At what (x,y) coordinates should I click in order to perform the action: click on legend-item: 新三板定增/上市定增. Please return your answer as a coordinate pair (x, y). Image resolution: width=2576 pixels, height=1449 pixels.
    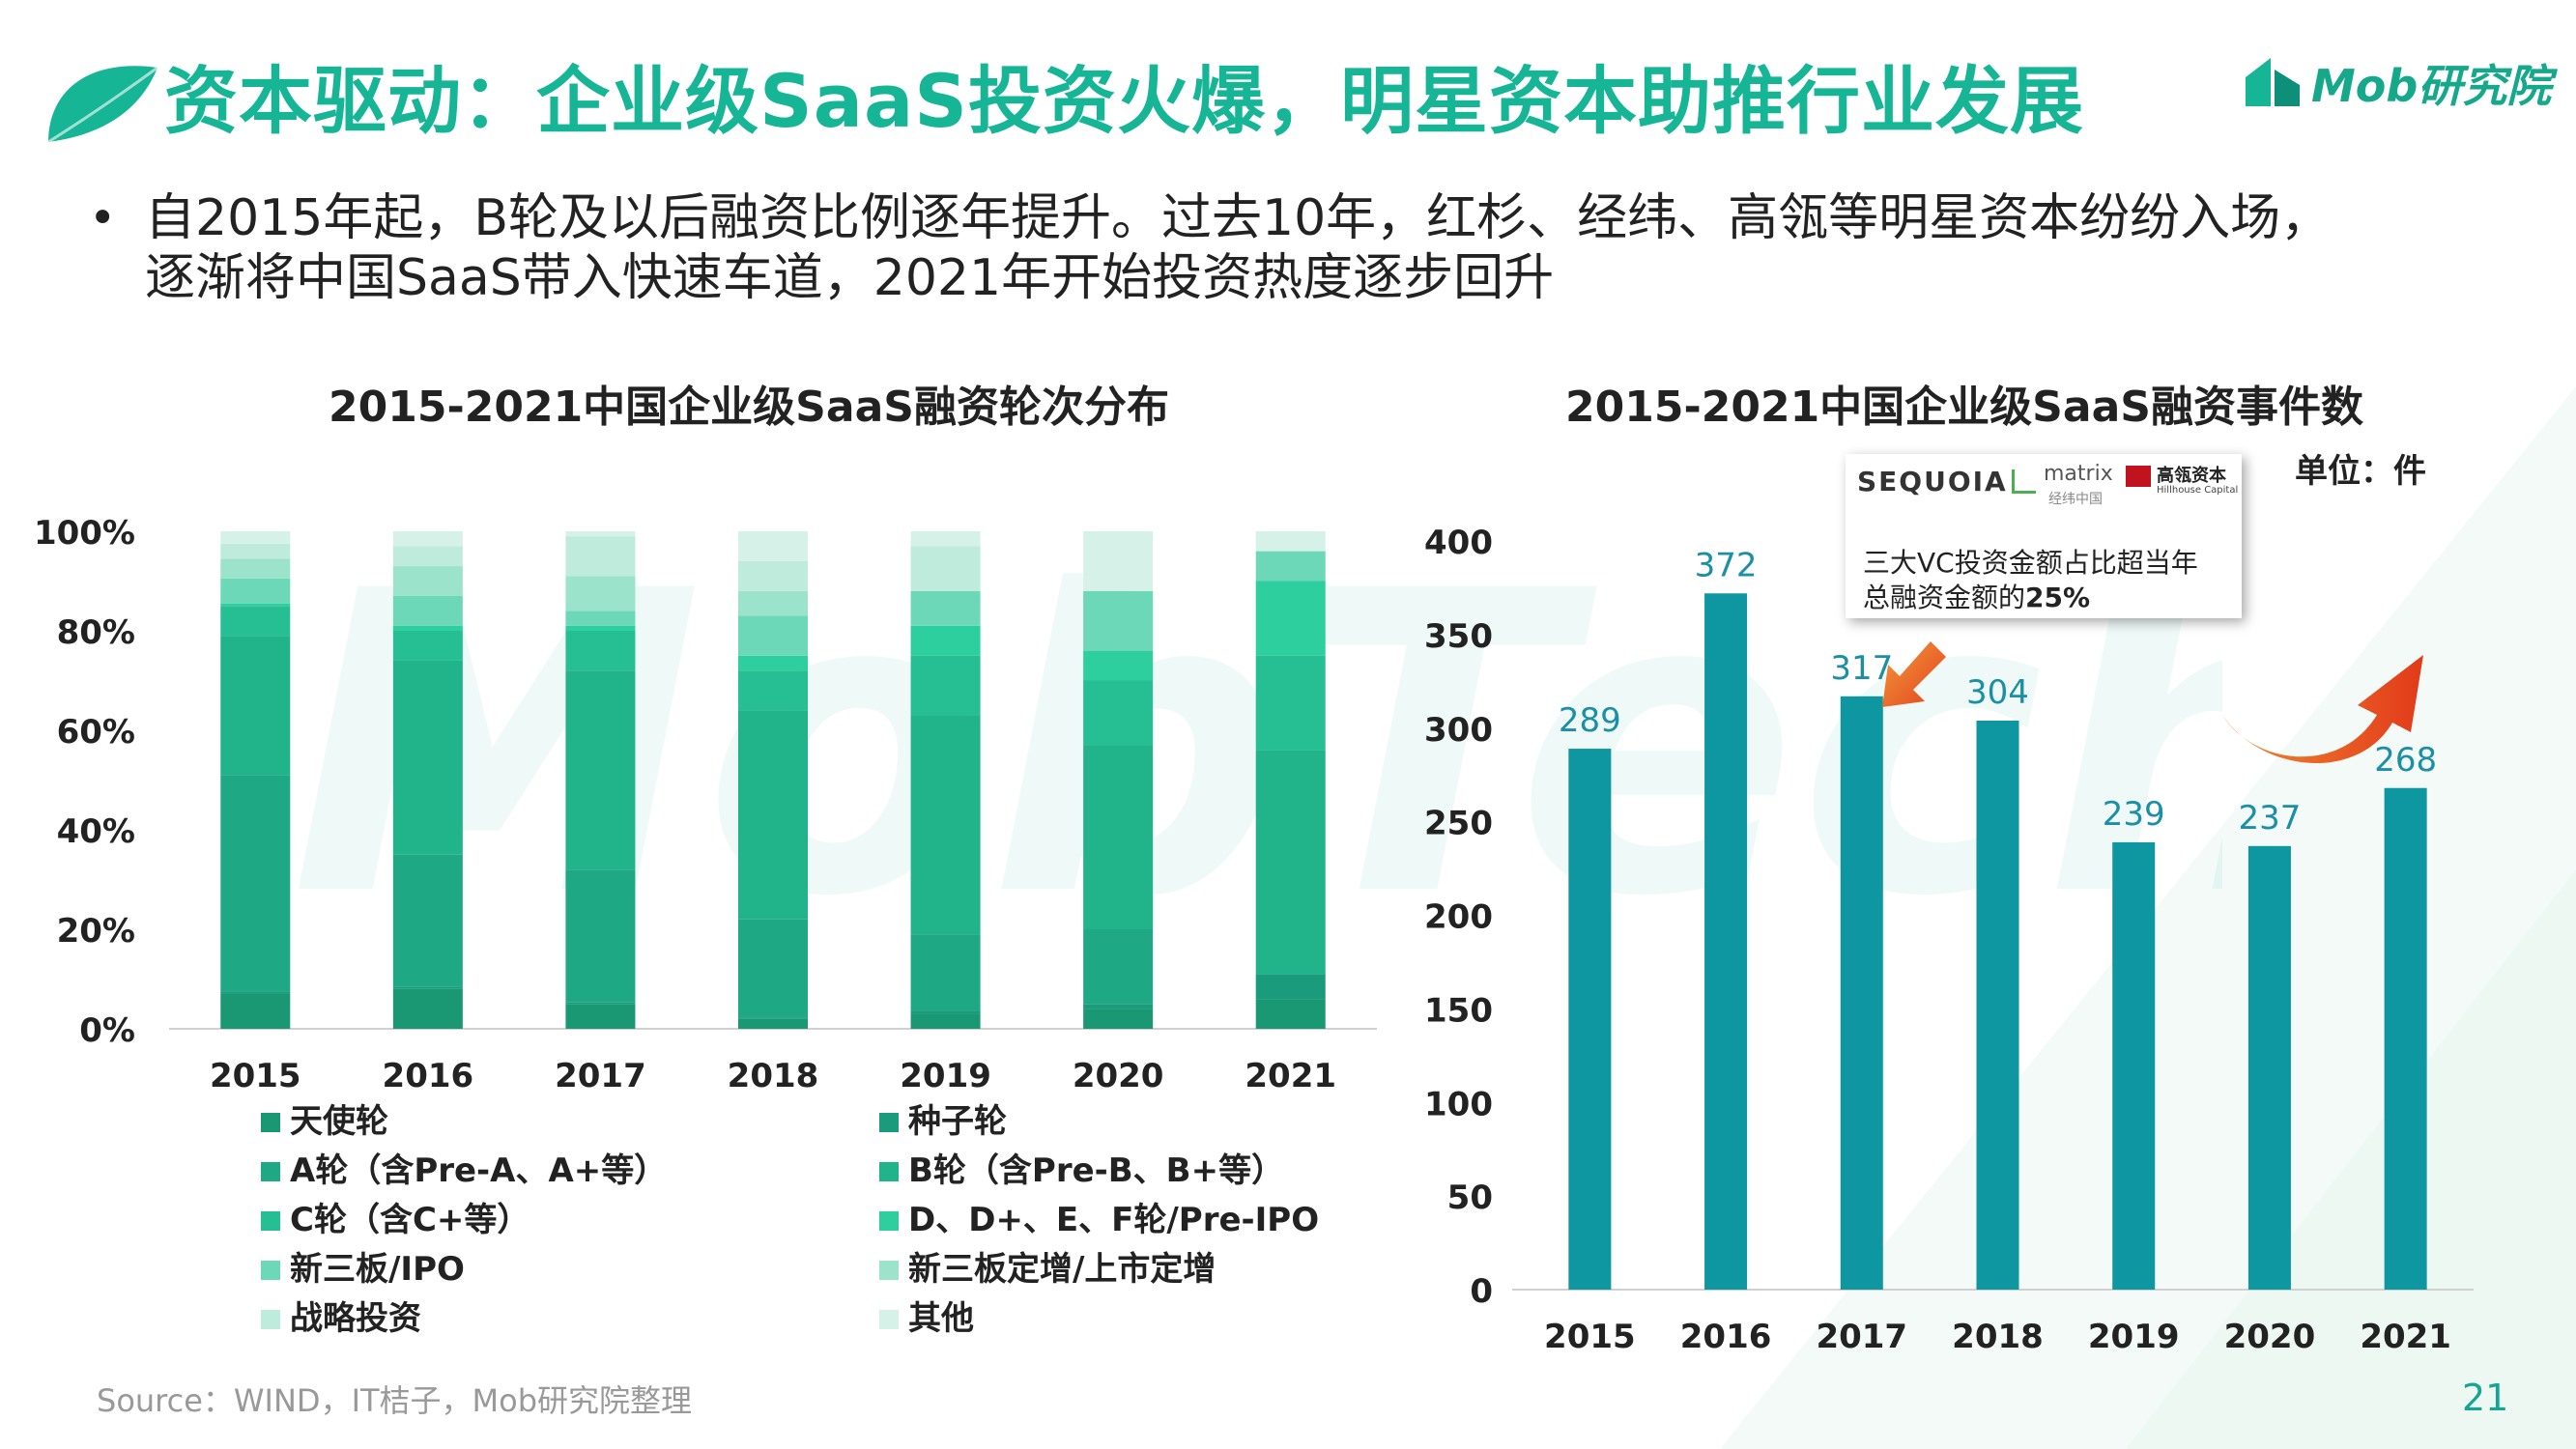
    Looking at the image, I should click on (1126, 1270).